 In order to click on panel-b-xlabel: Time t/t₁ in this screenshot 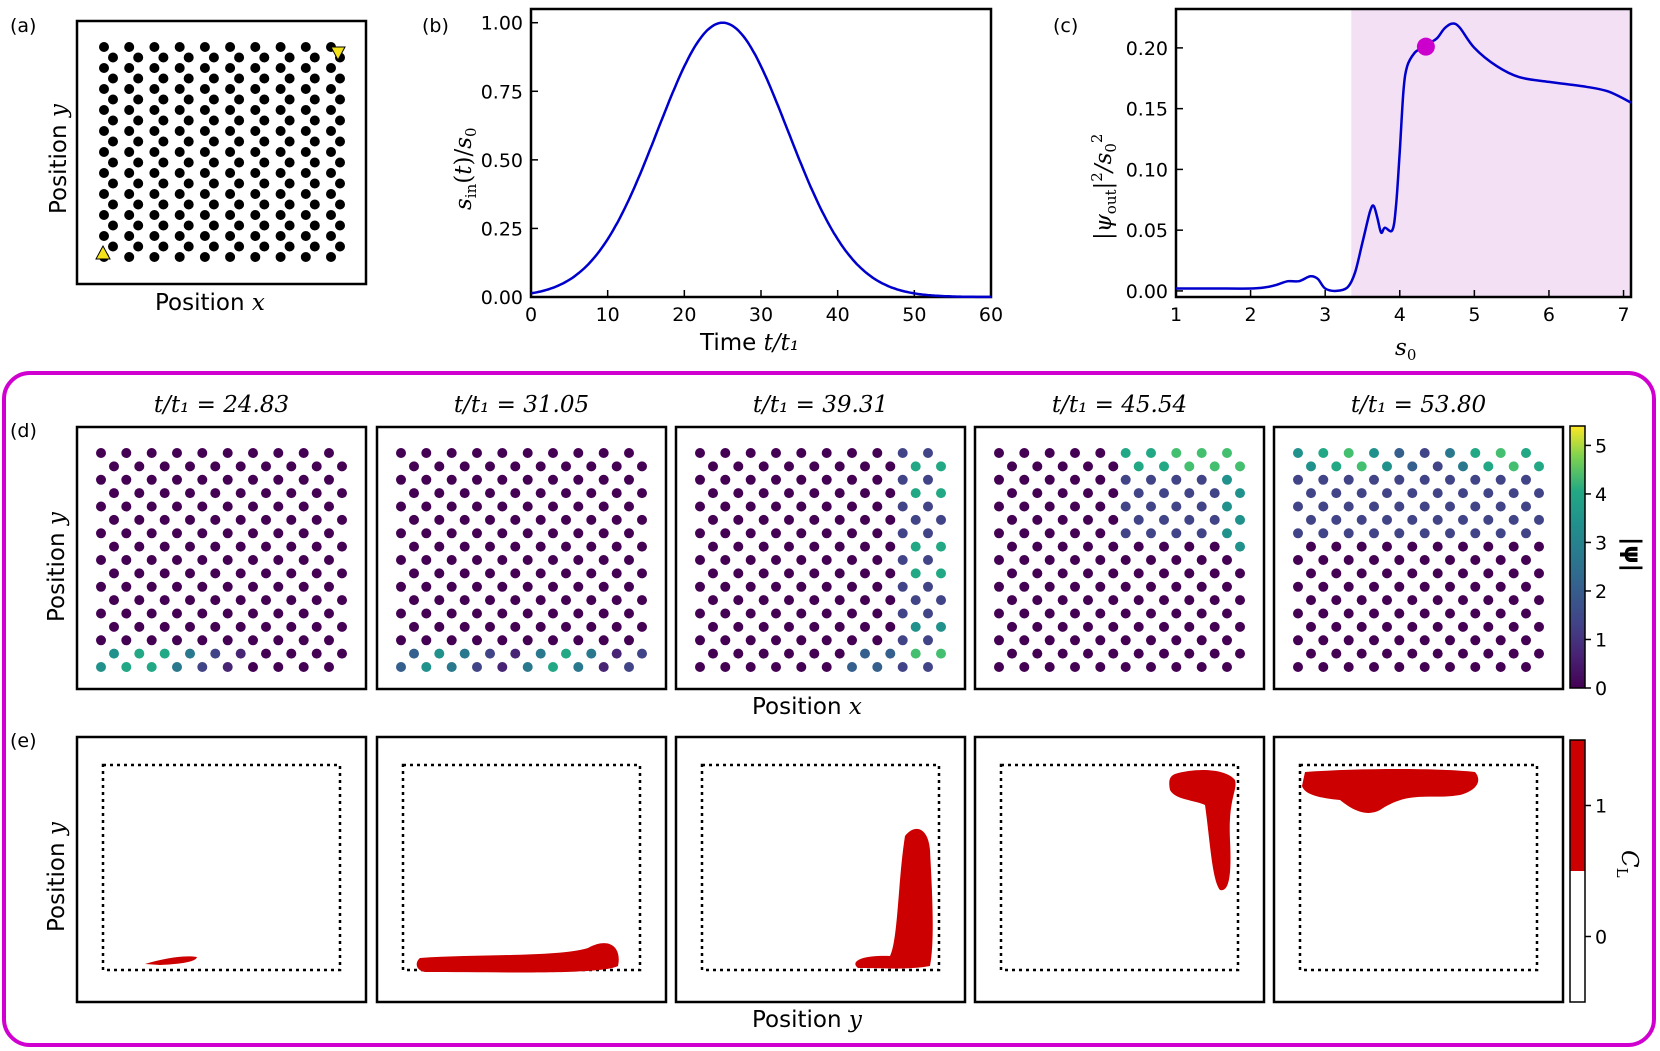, I will do `click(749, 343)`.